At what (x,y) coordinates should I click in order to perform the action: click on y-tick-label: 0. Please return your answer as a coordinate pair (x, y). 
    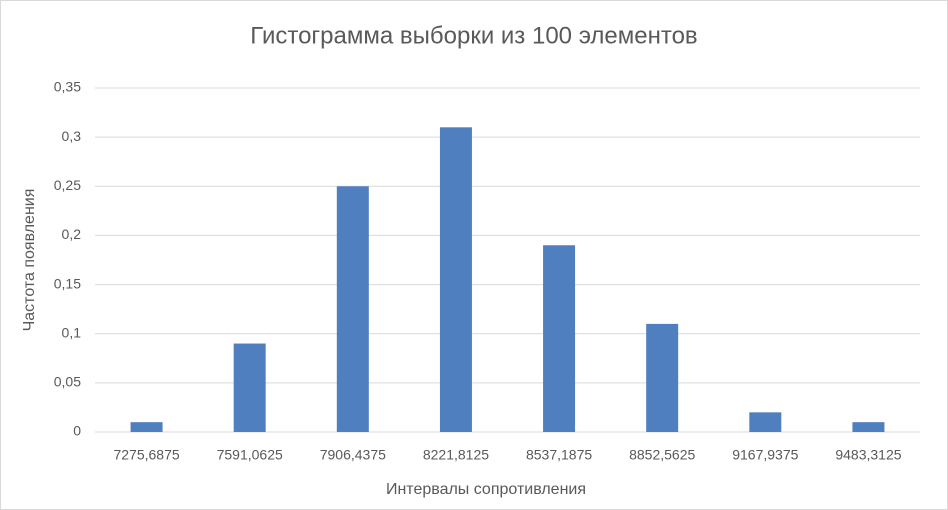
    Looking at the image, I should click on (77, 431).